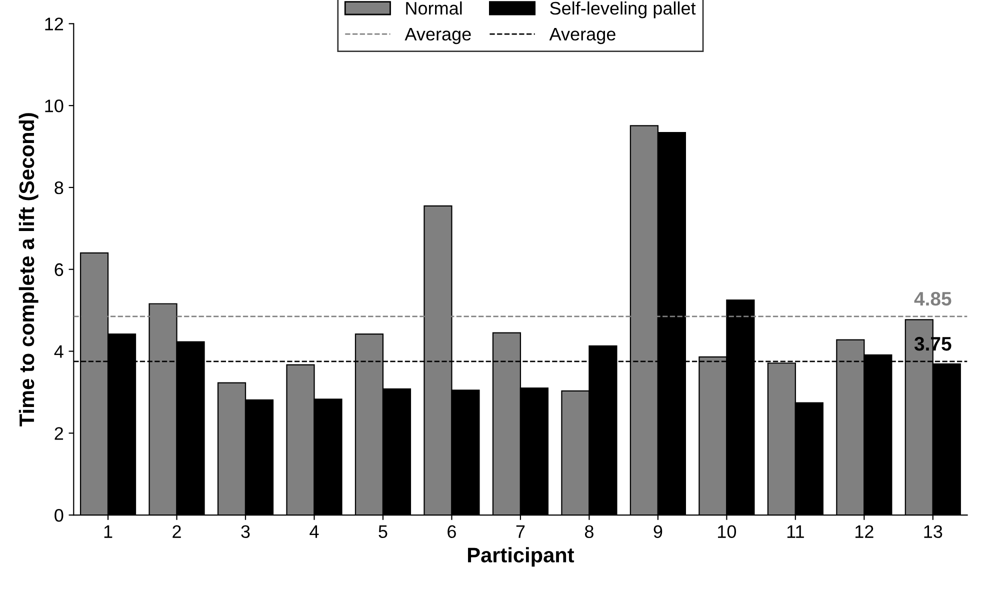  What do you see at coordinates (245, 531) in the screenshot?
I see `x-tick-label: 3` at bounding box center [245, 531].